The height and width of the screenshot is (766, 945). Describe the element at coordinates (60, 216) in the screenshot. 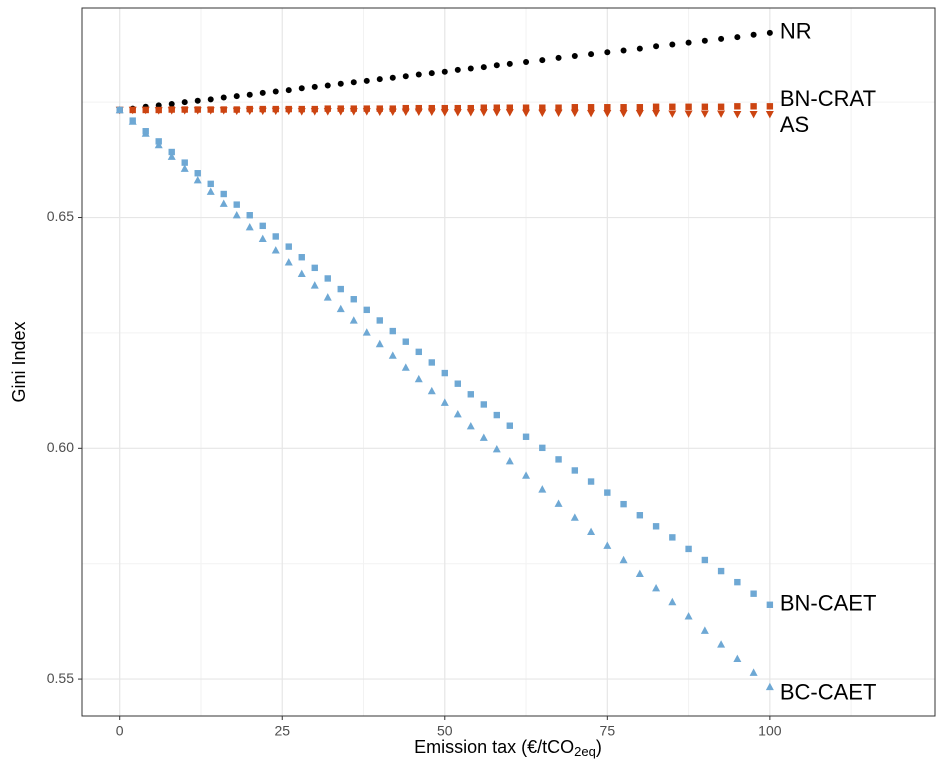

I see `y-tick-label: 0.65` at that location.